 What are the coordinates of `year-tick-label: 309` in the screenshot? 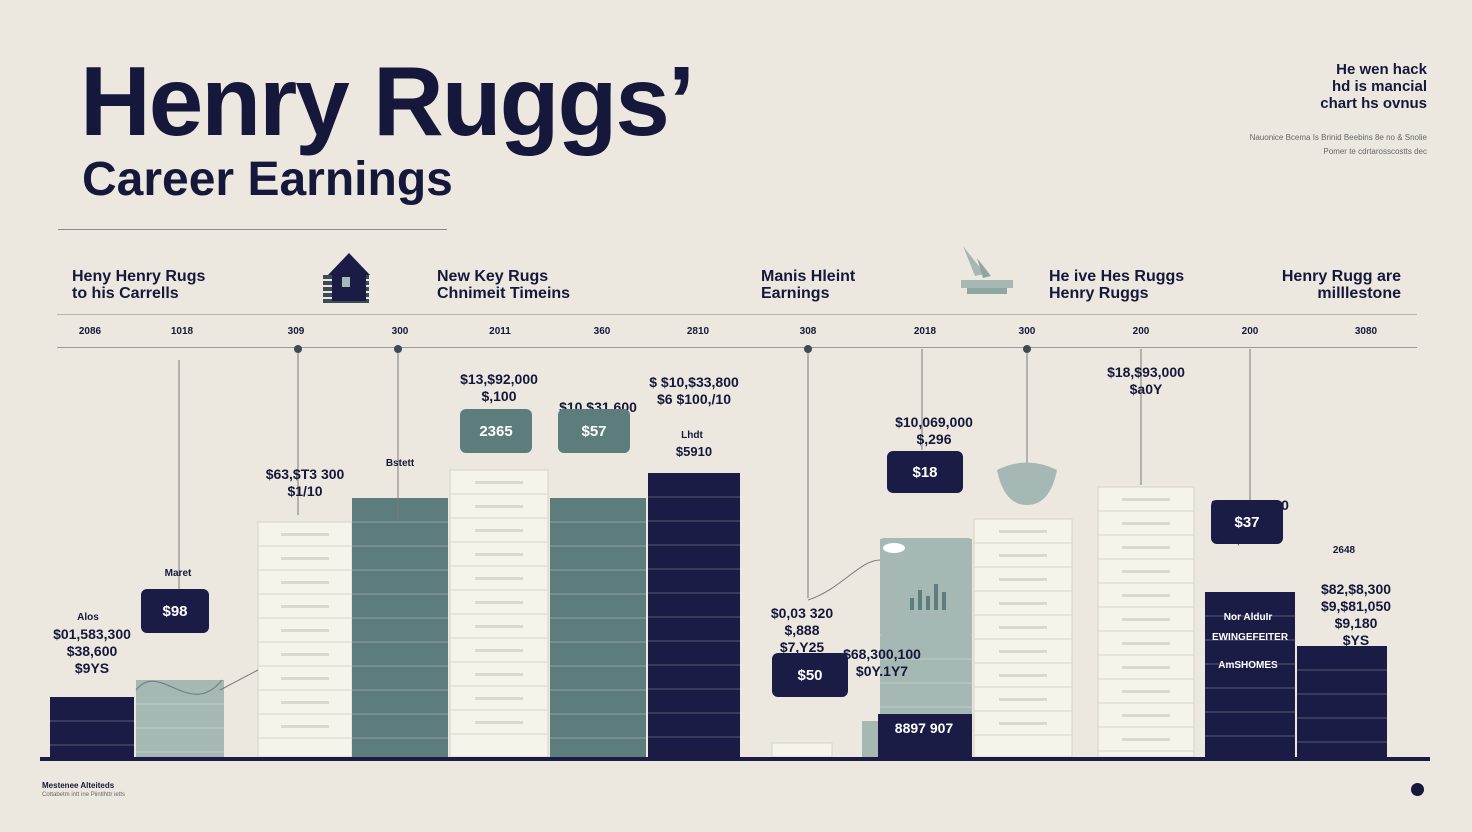 It's located at (296, 331).